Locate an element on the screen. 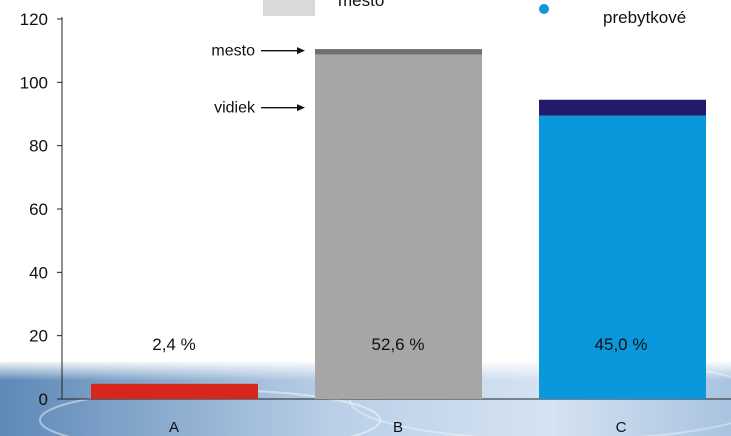 Image resolution: width=731 pixels, height=436 pixels. legend-label: prebytkové is located at coordinates (644, 17).